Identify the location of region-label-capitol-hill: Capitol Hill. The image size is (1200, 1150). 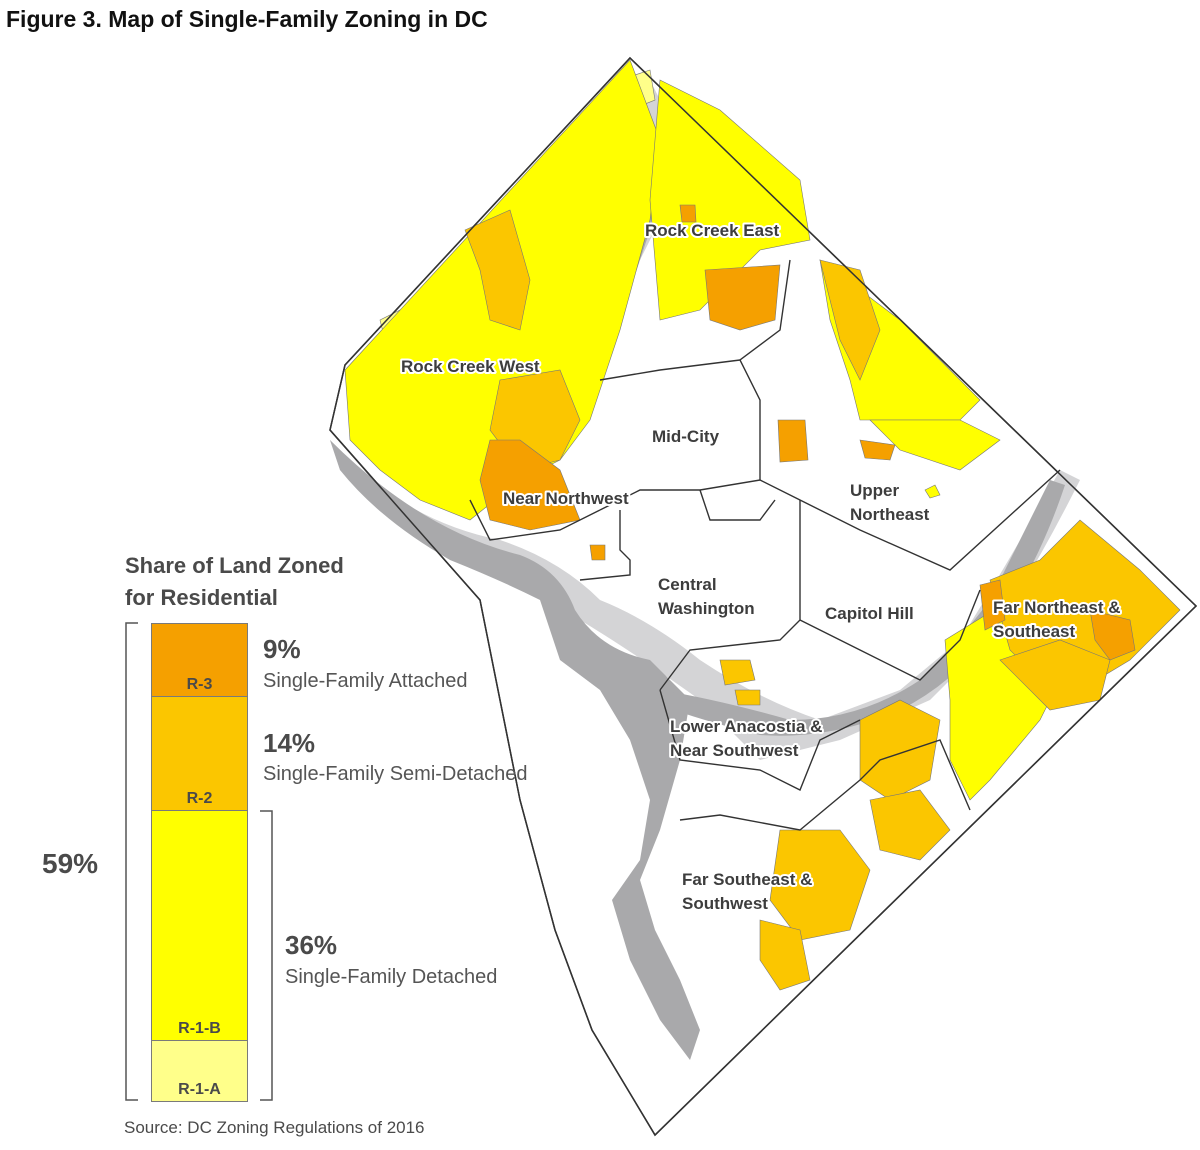
(869, 613).